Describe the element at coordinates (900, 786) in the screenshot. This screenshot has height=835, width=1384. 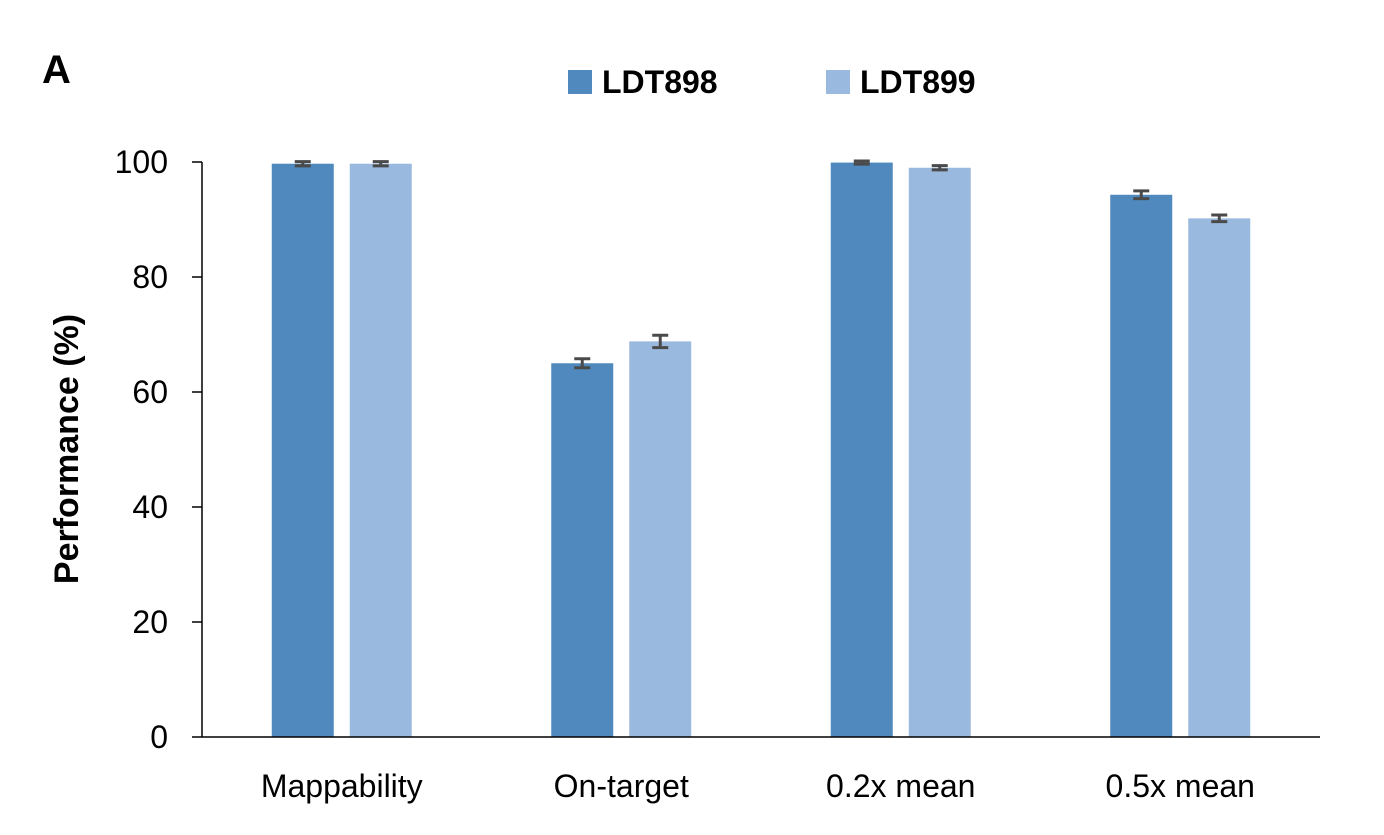
I see `x-tick-label: 0.2x mean` at that location.